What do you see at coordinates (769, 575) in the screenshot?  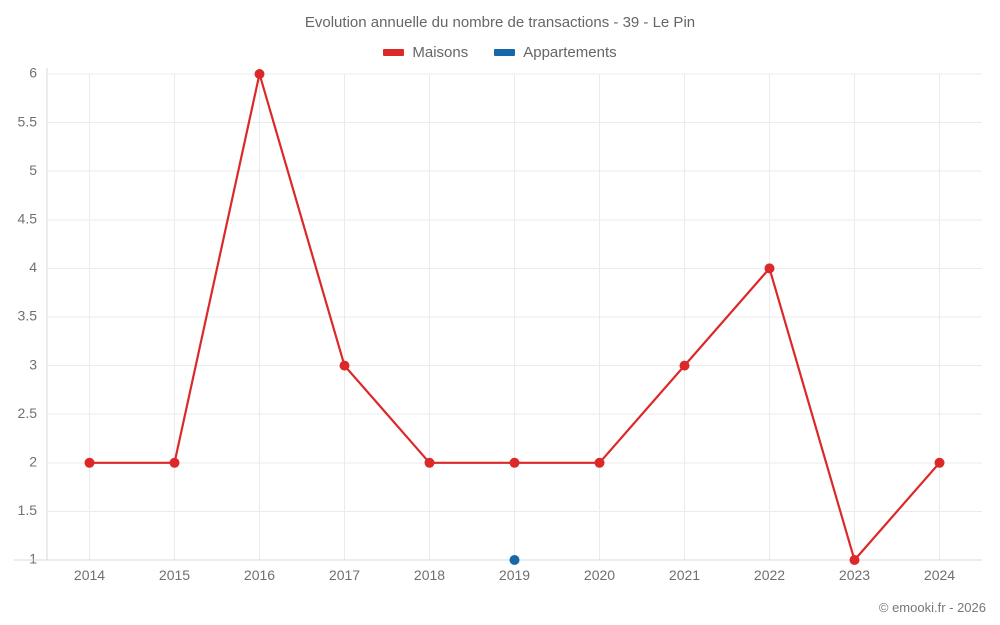 I see `x-axis-tick-label: 2022` at bounding box center [769, 575].